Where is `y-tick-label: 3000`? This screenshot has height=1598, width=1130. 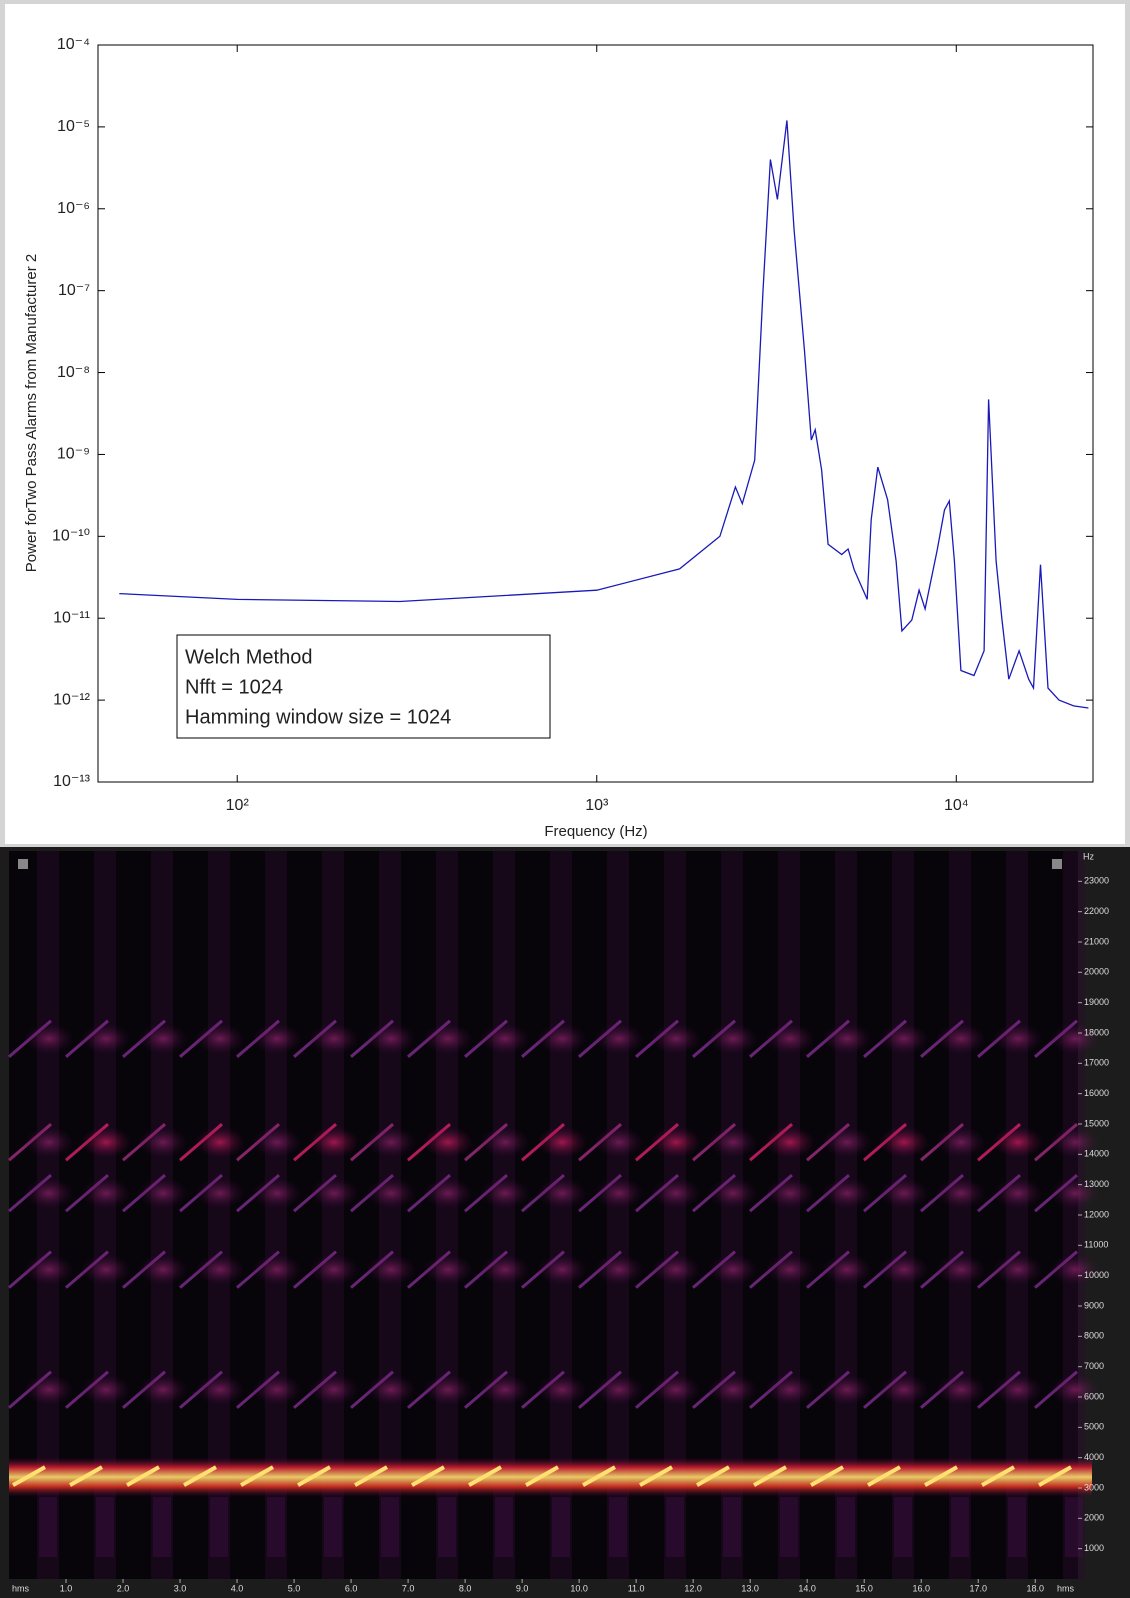
y-tick-label: 3000 is located at coordinates (1094, 1487).